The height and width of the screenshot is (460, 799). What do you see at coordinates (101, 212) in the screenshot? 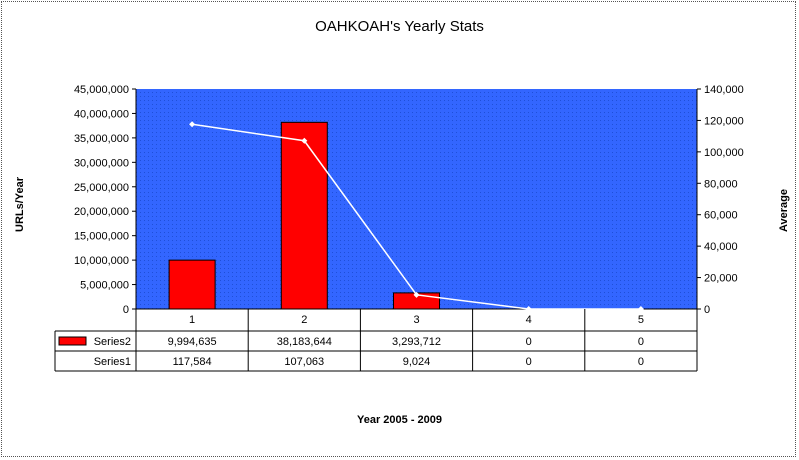
I see `y-tick-label: 20,000,000` at bounding box center [101, 212].